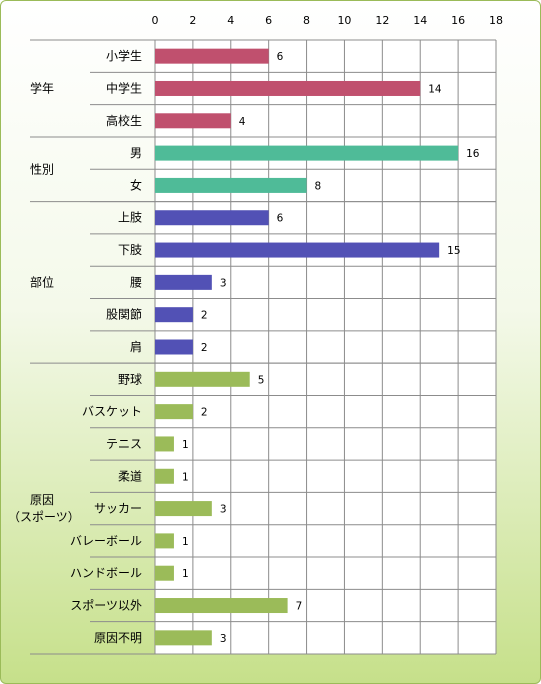 The width and height of the screenshot is (541, 684). What do you see at coordinates (130, 379) in the screenshot?
I see `category-label: 野球` at bounding box center [130, 379].